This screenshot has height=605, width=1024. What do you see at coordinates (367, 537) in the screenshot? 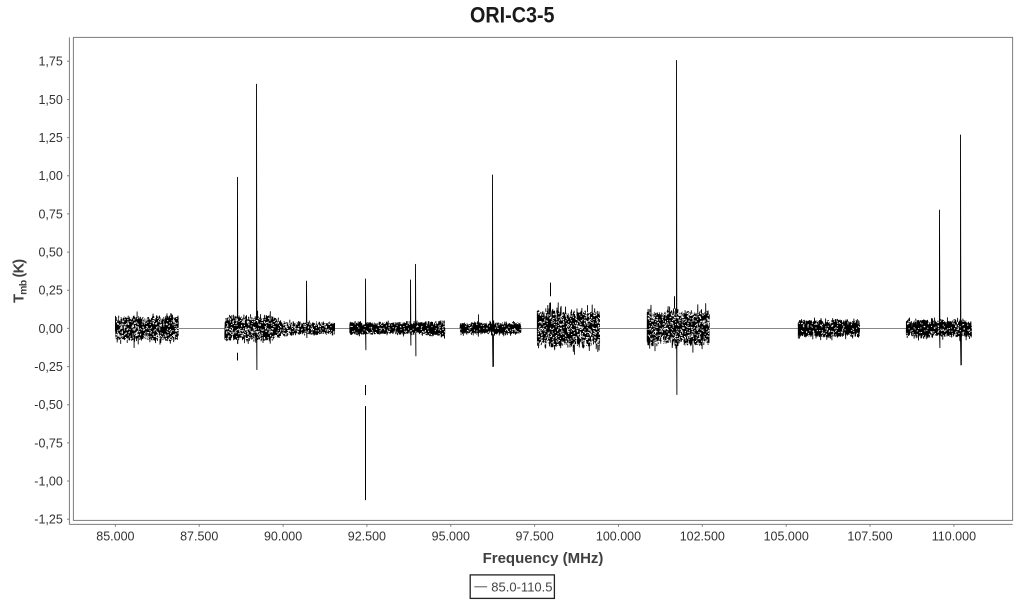
I see `svg-text: 92.500` at bounding box center [367, 537].